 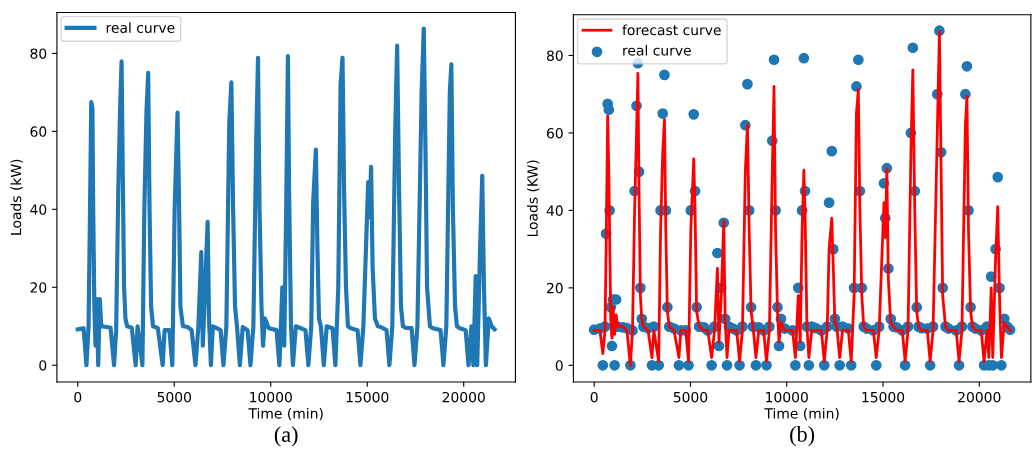 What do you see at coordinates (286, 436) in the screenshot?
I see `text: (a)` at bounding box center [286, 436].